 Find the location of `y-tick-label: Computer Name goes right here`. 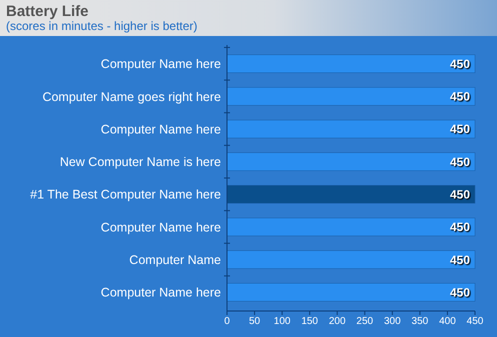

y-tick-label: Computer Name goes right here is located at coordinates (132, 97).